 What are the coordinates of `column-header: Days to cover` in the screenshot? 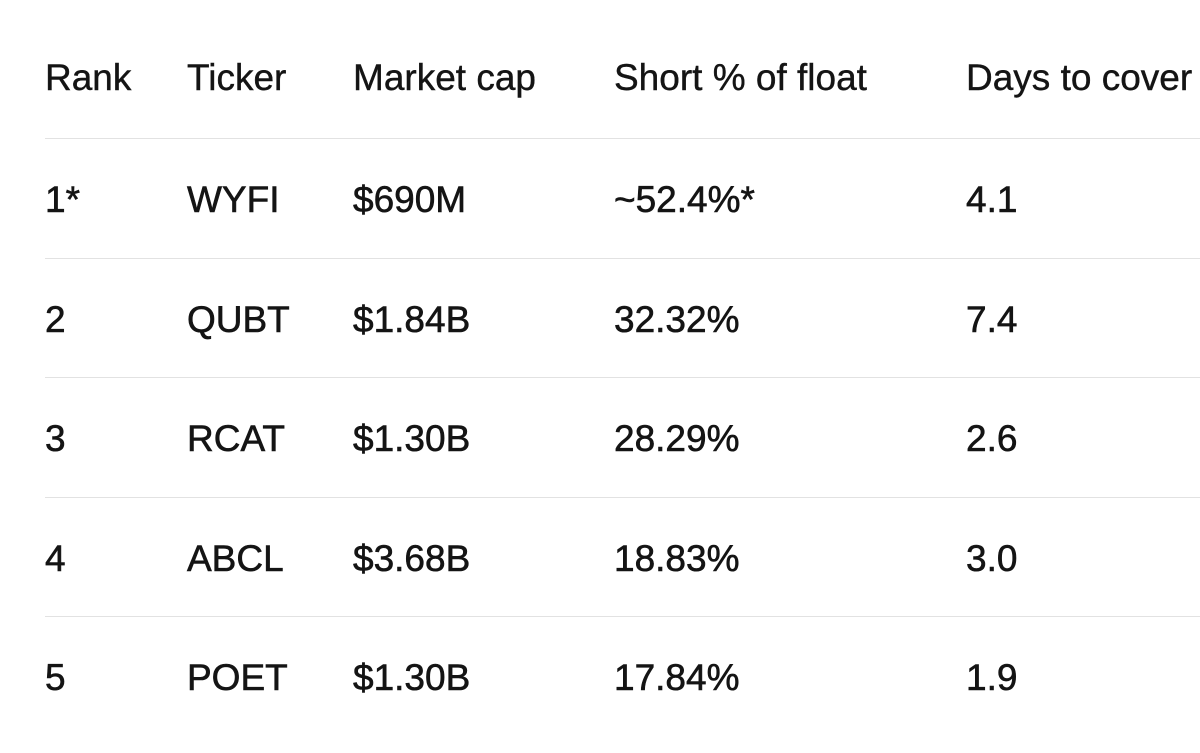 It's located at (1079, 77).